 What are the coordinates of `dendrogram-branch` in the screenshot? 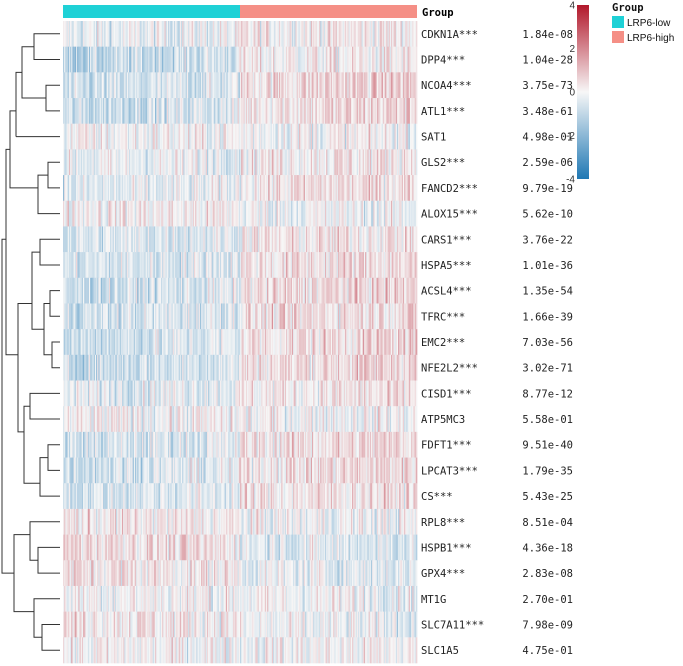 It's located at (52, 98).